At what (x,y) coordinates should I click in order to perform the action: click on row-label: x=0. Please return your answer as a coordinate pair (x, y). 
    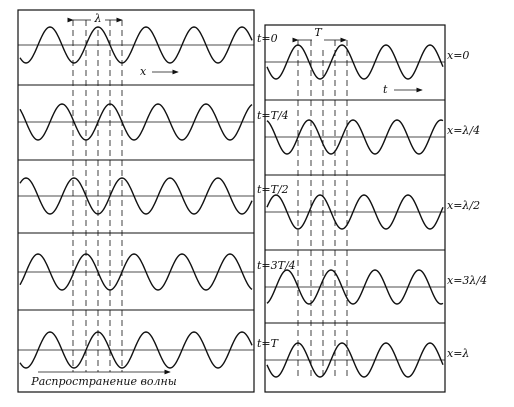
    Looking at the image, I should click on (458, 55).